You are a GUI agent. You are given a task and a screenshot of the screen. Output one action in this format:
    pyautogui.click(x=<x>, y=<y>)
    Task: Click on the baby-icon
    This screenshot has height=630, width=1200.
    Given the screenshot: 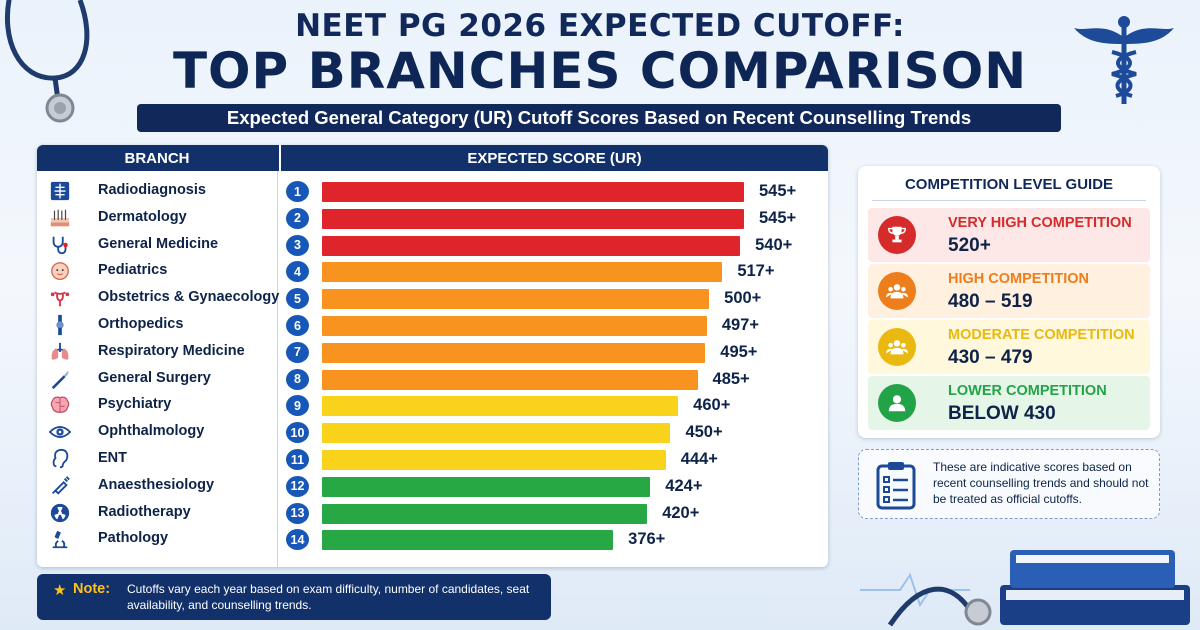 What is the action you would take?
    pyautogui.click(x=60, y=271)
    